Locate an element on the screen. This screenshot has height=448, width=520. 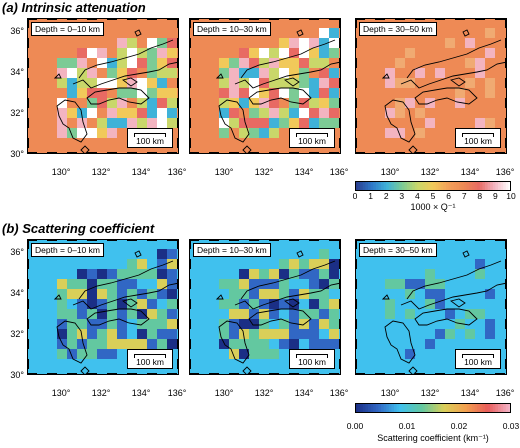
colorbar-tick-label: 0.00 is located at coordinates (355, 426).